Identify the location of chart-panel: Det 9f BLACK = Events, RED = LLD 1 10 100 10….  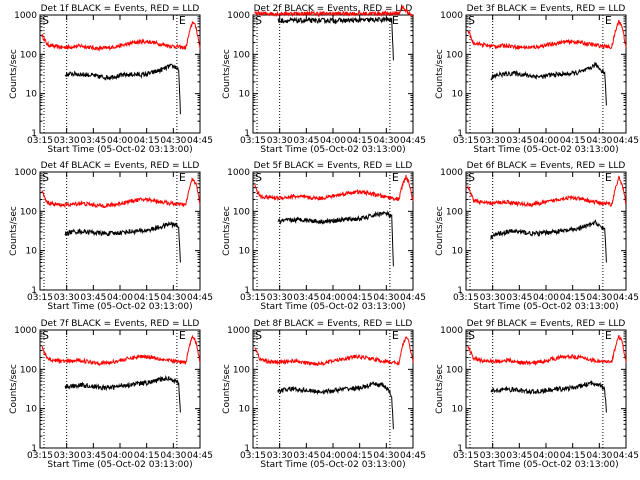
(537, 394).